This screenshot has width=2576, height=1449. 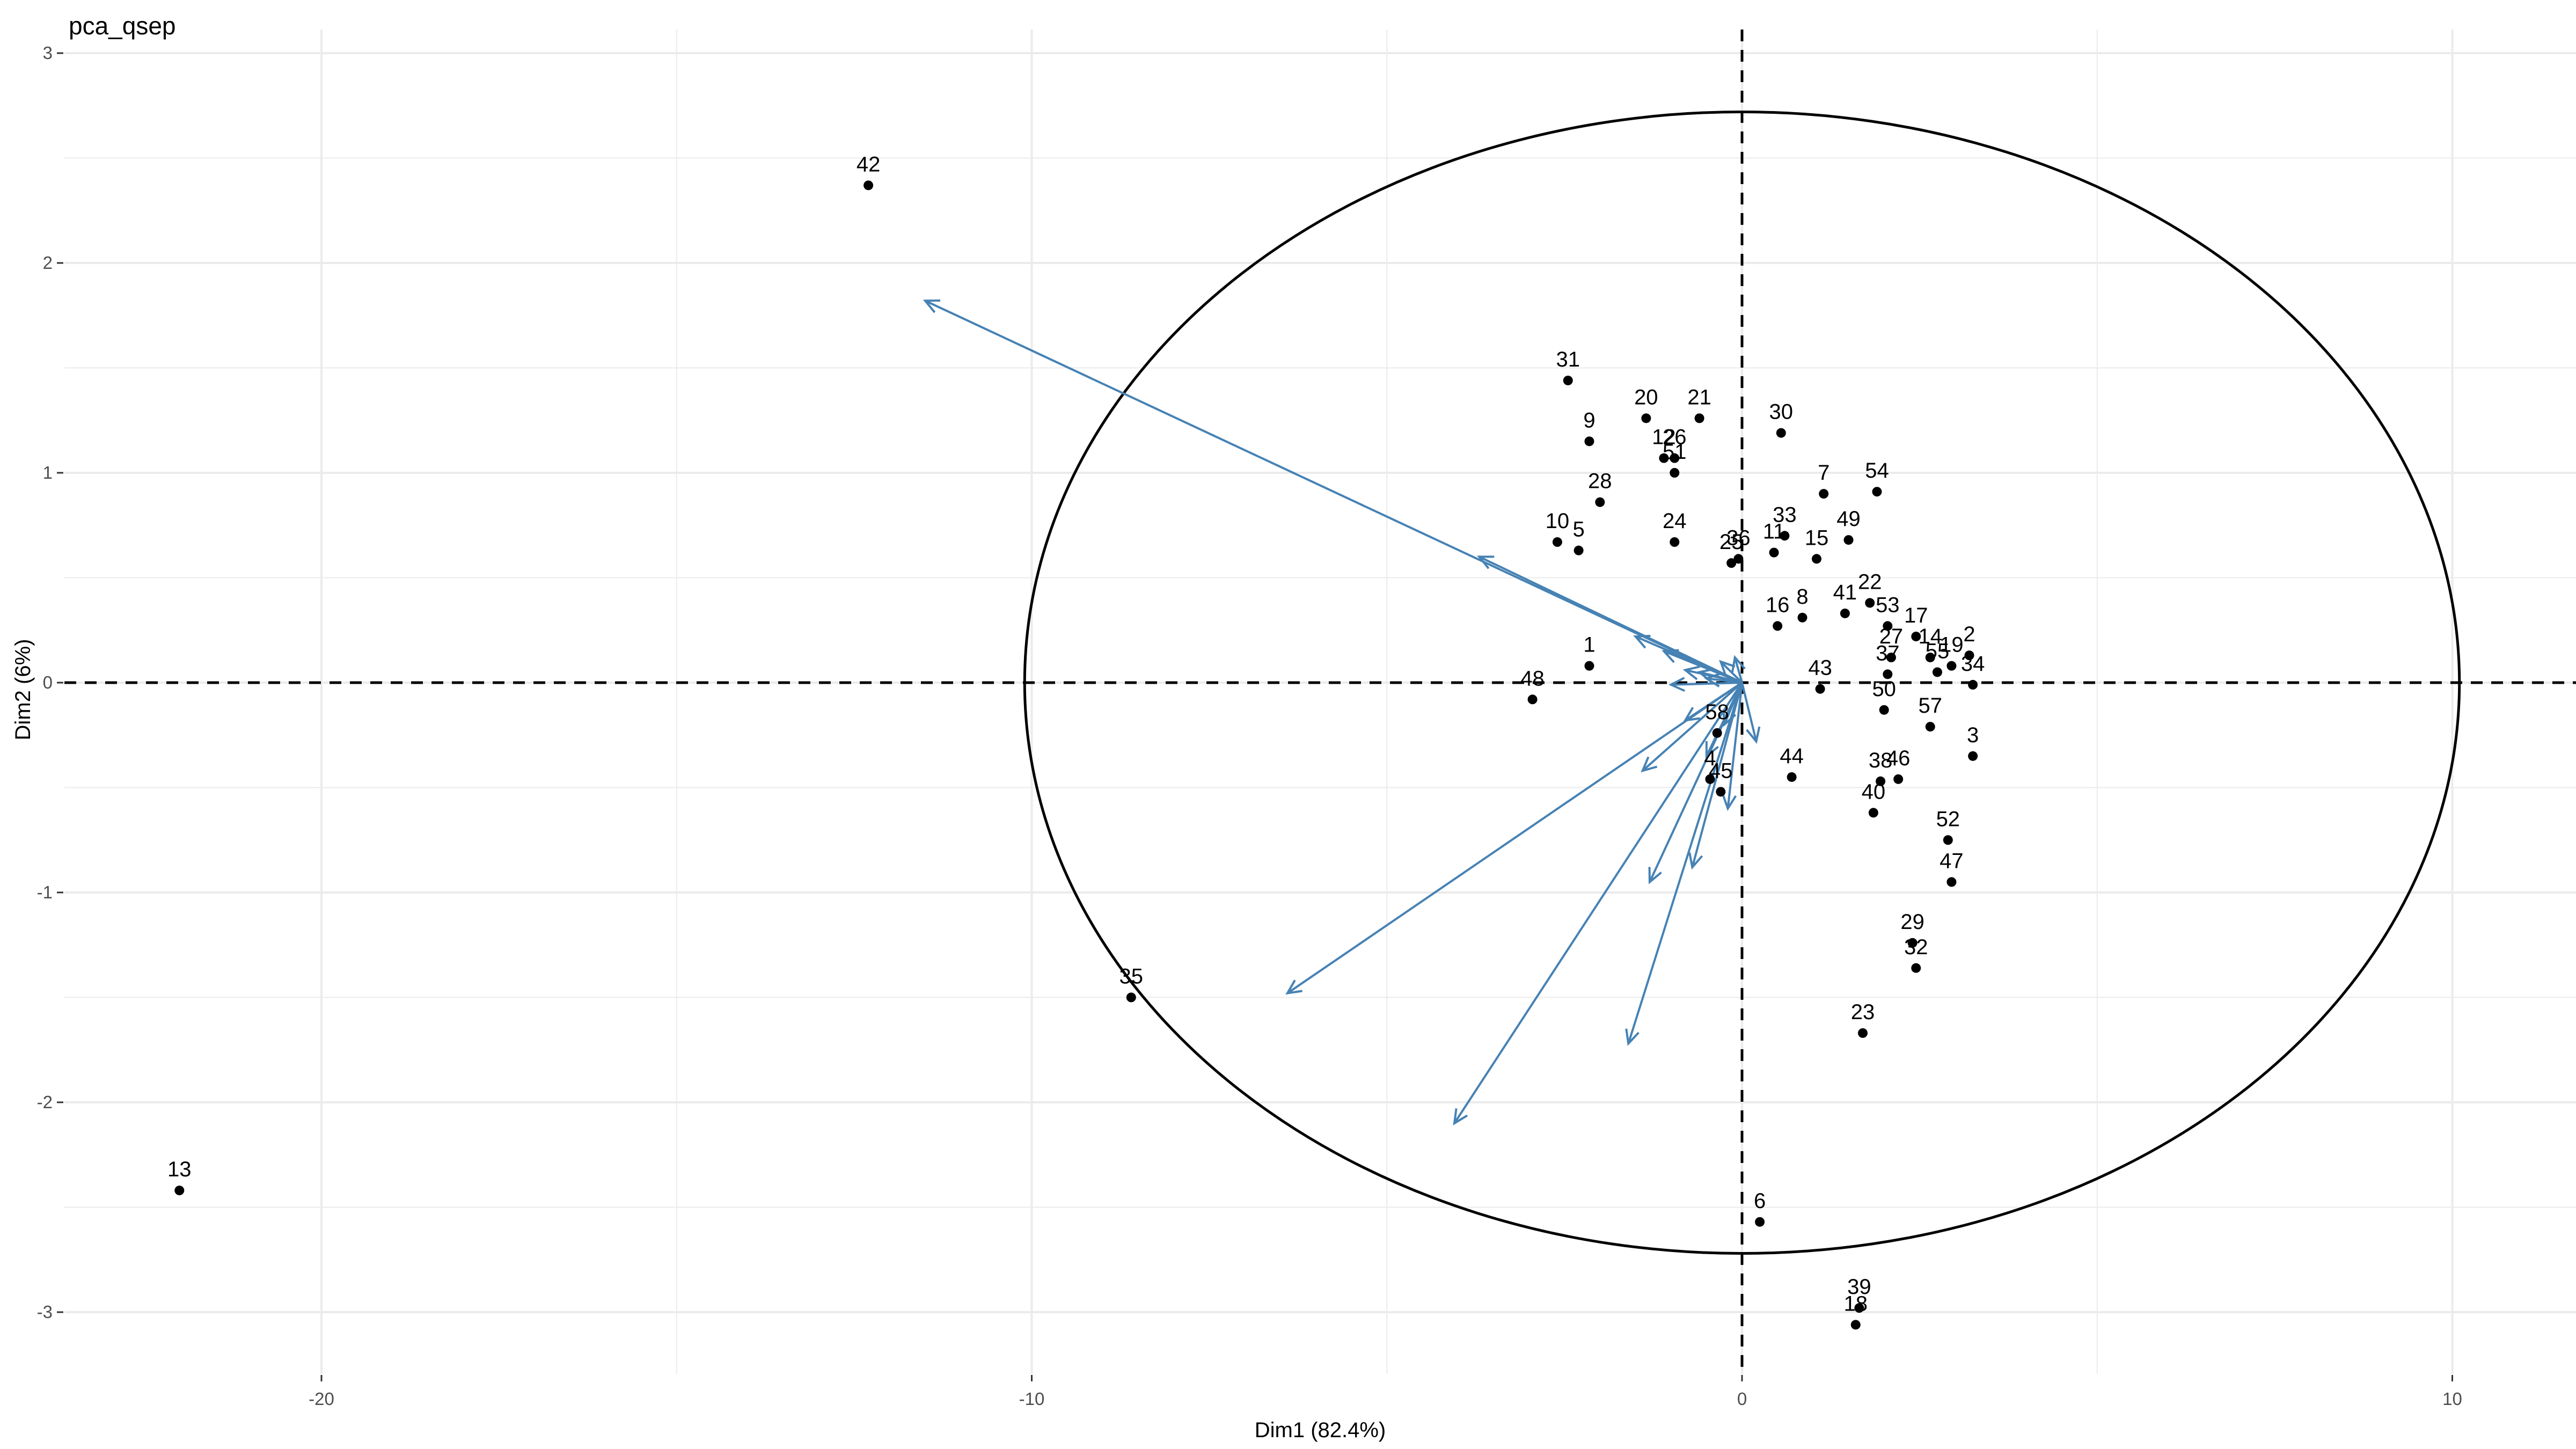 I want to click on y-tick-label: 2, so click(x=48, y=263).